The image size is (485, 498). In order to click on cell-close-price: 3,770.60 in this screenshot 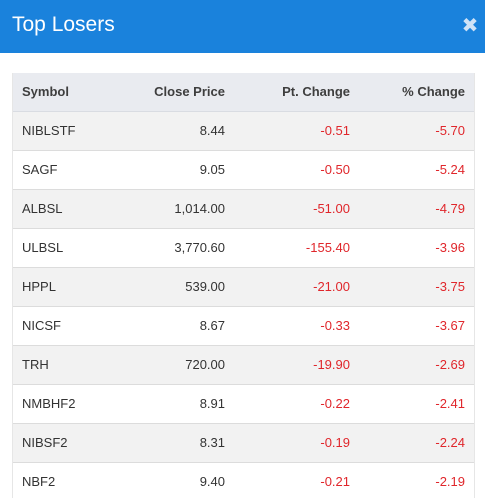, I will do `click(199, 247)`.